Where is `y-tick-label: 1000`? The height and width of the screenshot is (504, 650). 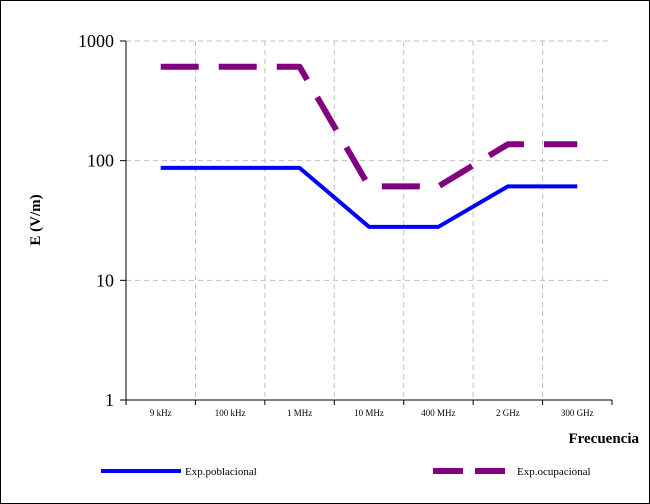 y-tick-label: 1000 is located at coordinates (96, 41).